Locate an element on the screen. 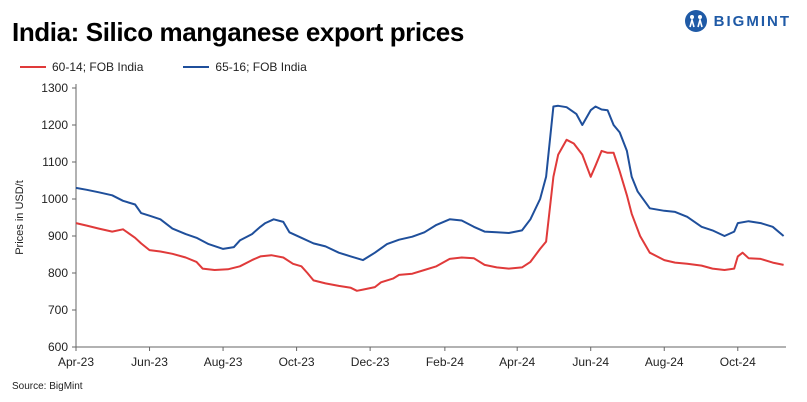 This screenshot has height=402, width=807. y-axis-label: Prices in USD/t is located at coordinates (20, 217).